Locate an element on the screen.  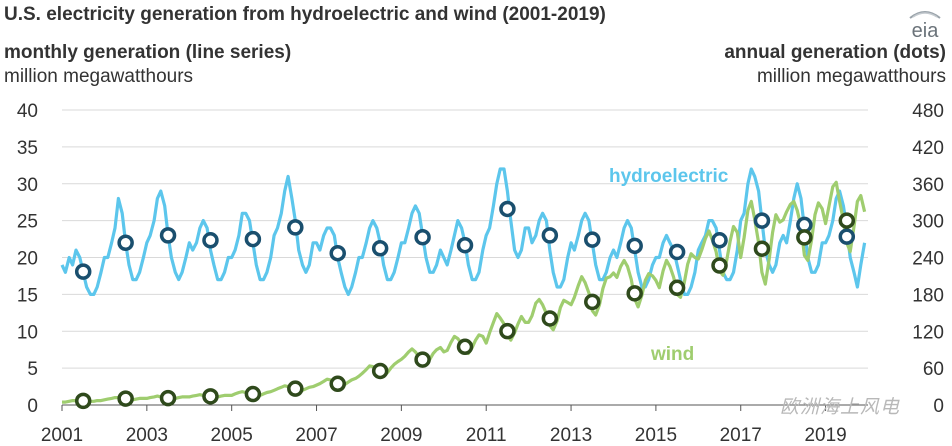
x-tick-label: 2003 is located at coordinates (147, 435).